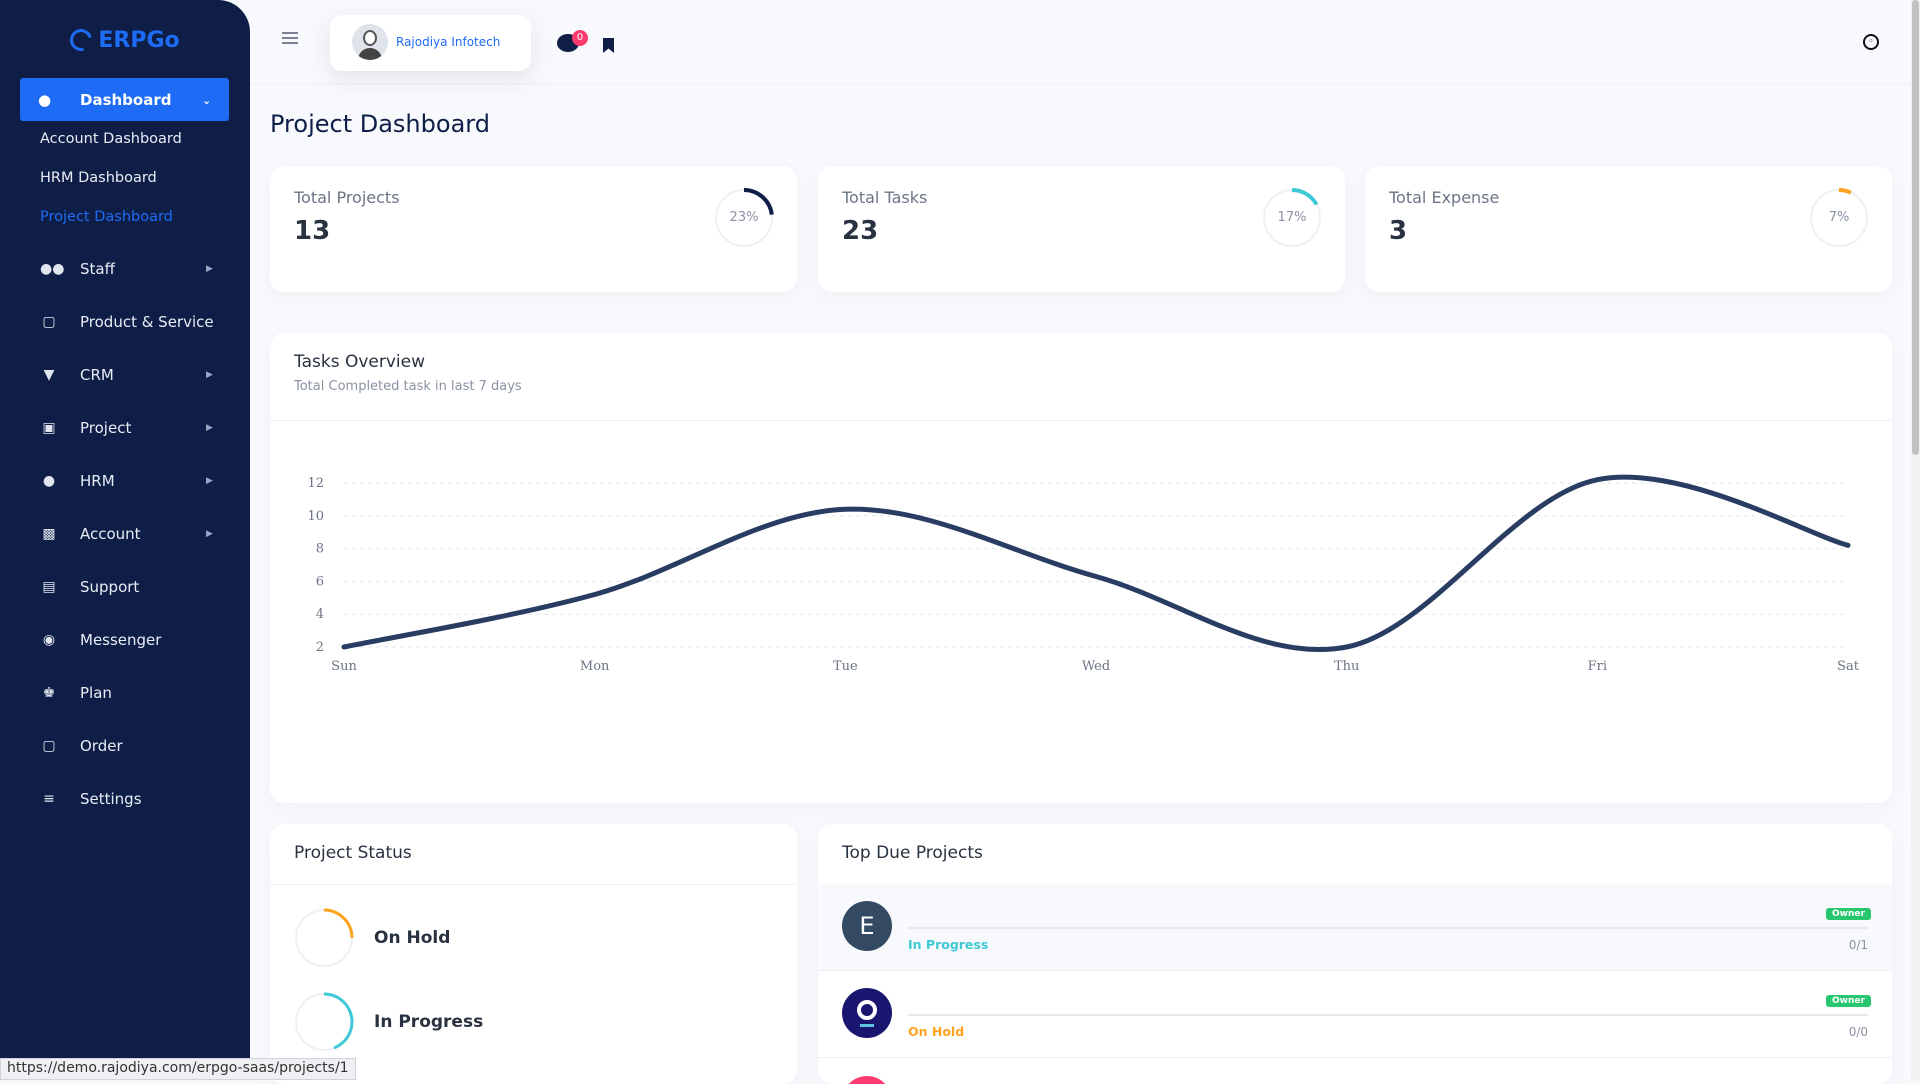 This screenshot has height=1084, width=1920. I want to click on stat-percent: 23%, so click(744, 218).